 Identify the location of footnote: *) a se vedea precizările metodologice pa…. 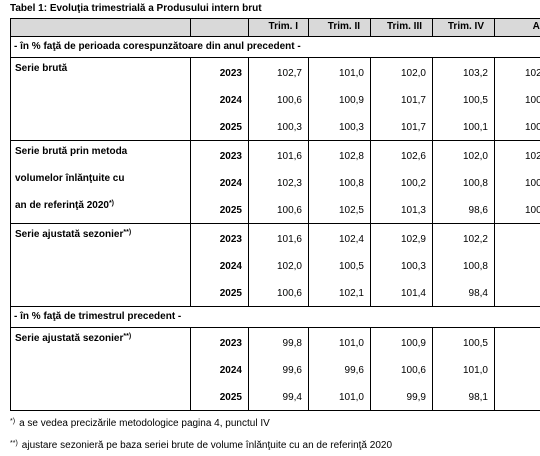
(140, 423).